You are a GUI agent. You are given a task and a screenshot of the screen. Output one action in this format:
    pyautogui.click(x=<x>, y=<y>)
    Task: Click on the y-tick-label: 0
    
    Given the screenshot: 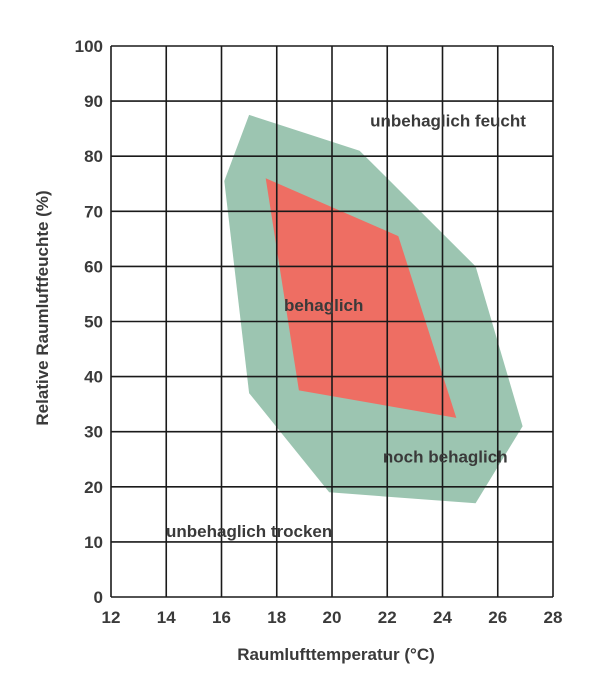 What is the action you would take?
    pyautogui.click(x=98, y=597)
    